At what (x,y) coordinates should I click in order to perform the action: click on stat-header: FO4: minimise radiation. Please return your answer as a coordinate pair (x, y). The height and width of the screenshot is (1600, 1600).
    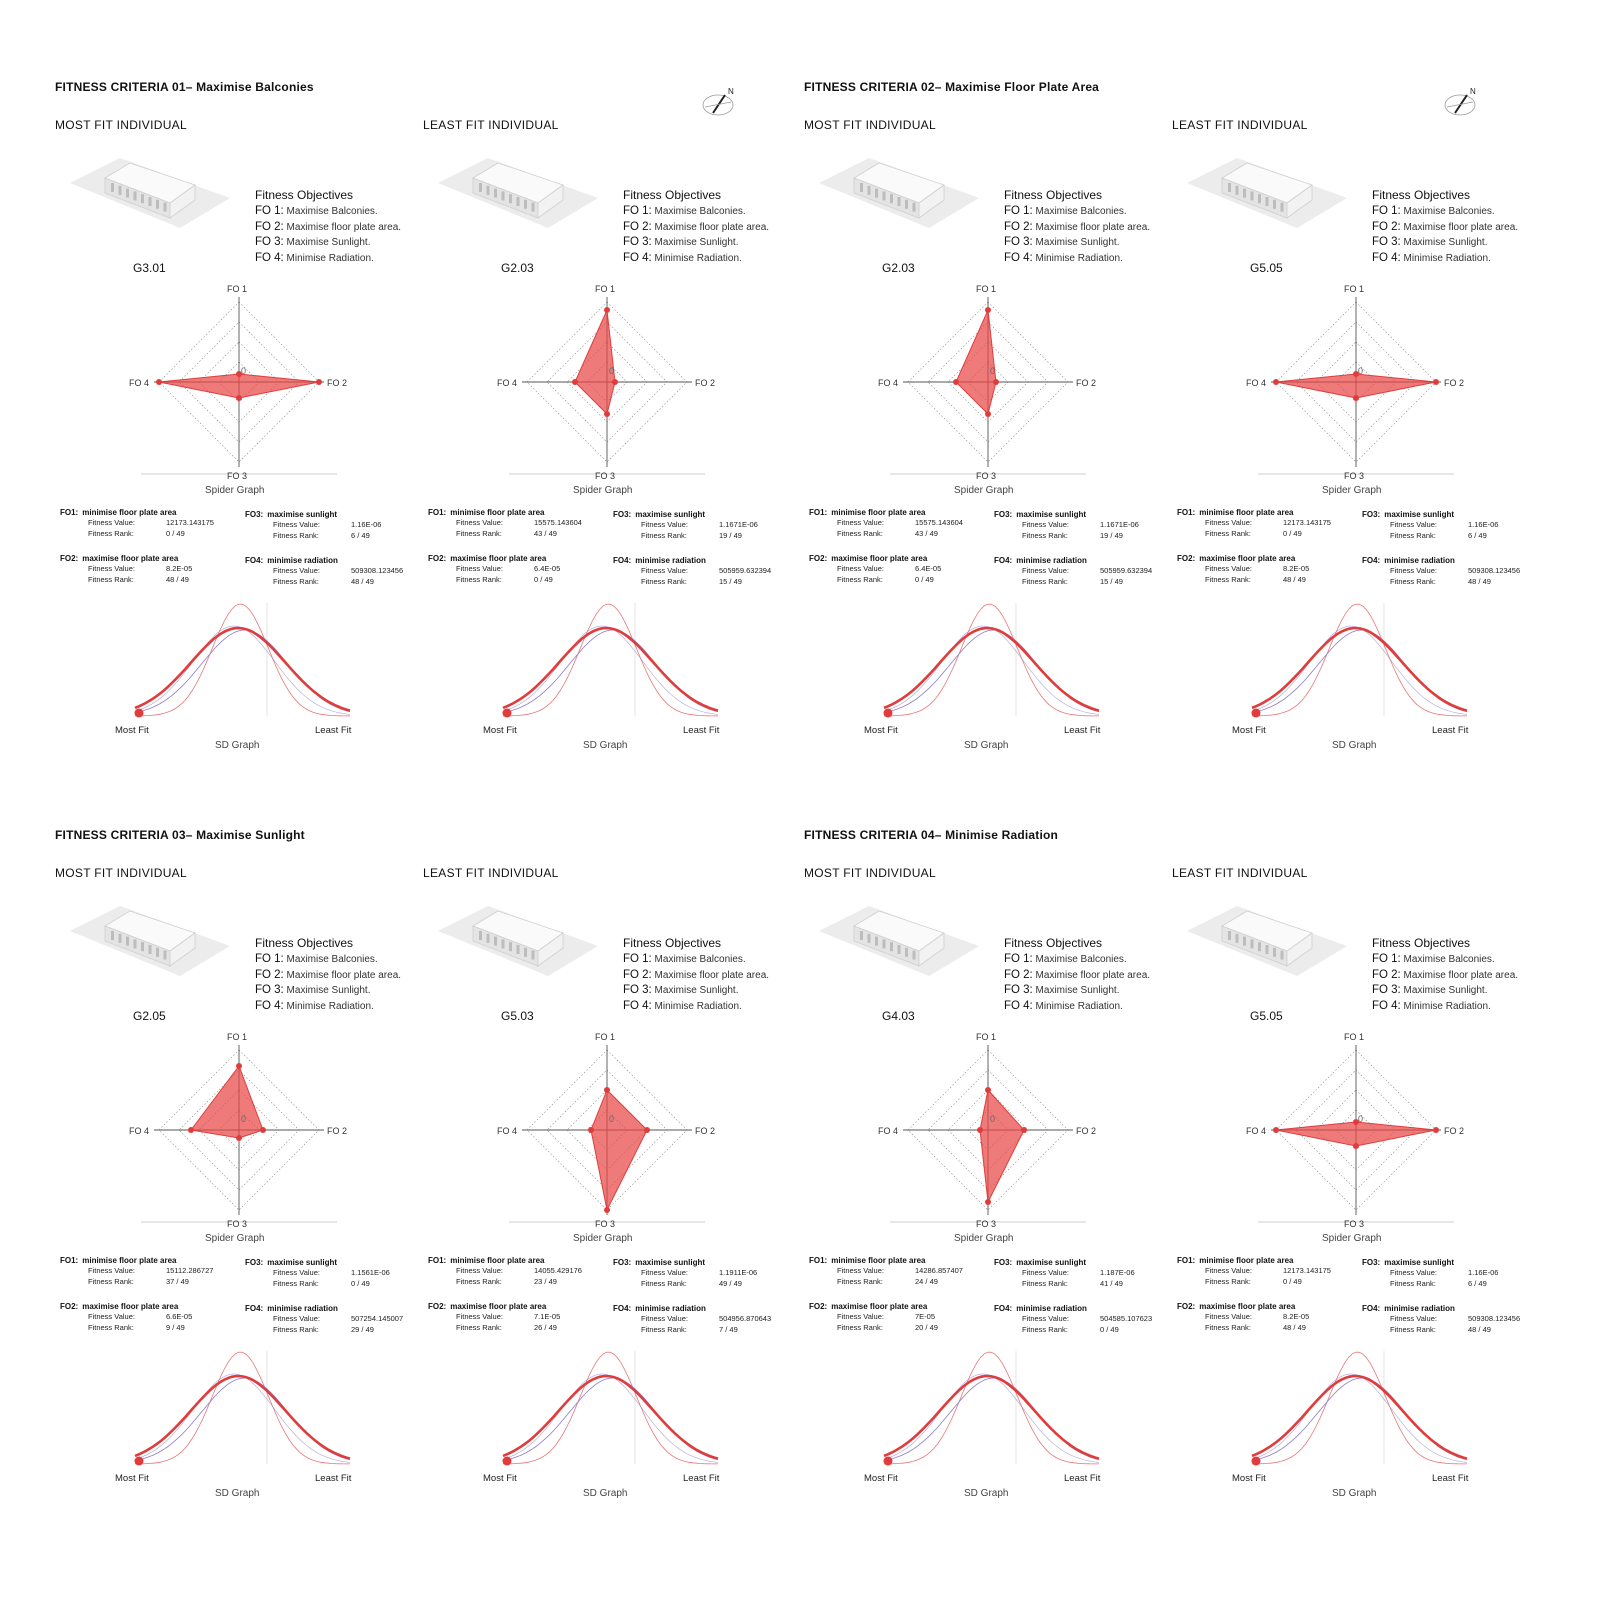
    Looking at the image, I should click on (1084, 560).